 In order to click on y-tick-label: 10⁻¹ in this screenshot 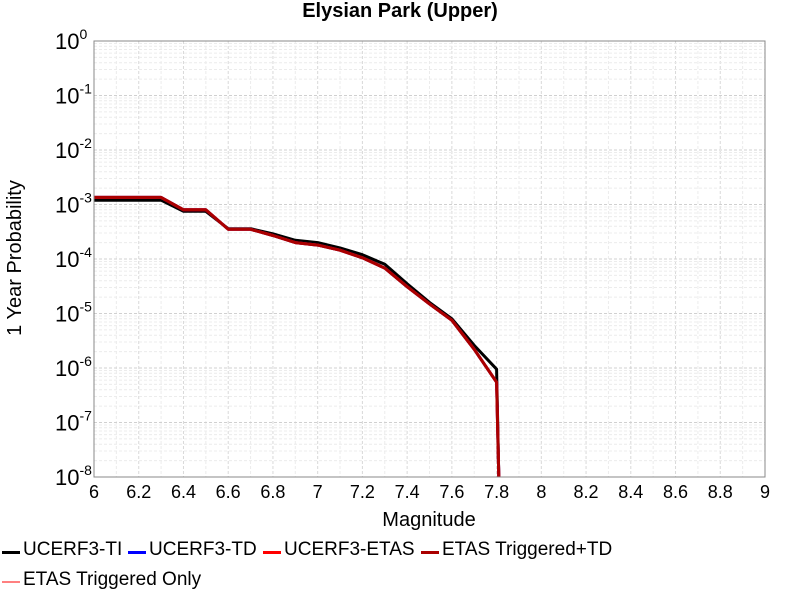, I will do `click(73, 95)`.